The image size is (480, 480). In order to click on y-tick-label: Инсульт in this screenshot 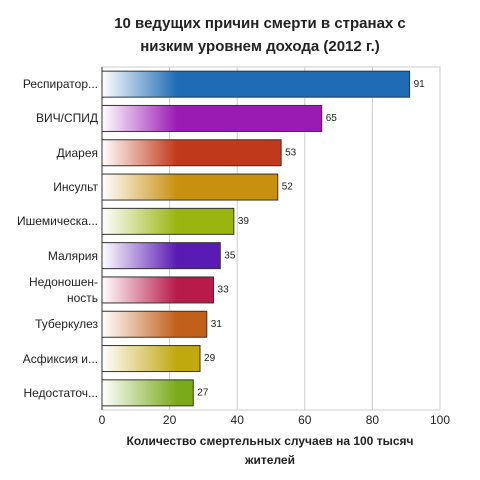, I will do `click(75, 187)`.